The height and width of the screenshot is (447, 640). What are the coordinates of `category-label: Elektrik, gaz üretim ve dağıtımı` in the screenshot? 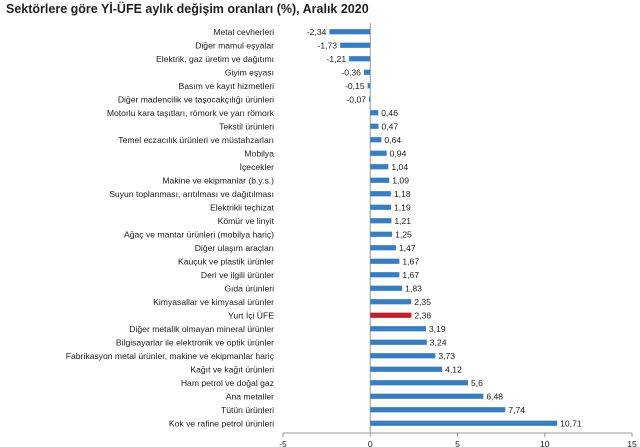 It's located at (215, 59).